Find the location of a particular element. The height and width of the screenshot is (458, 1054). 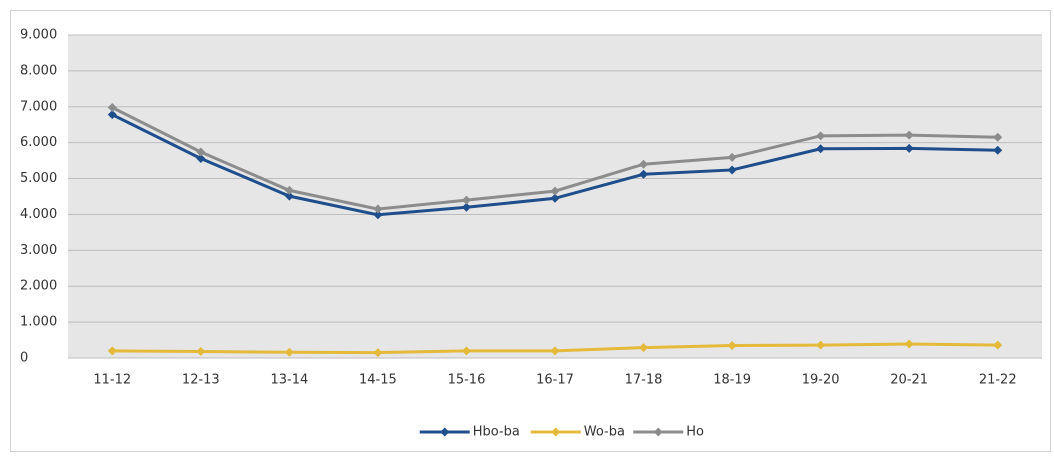

x-tick-label: 20-21 is located at coordinates (909, 380).